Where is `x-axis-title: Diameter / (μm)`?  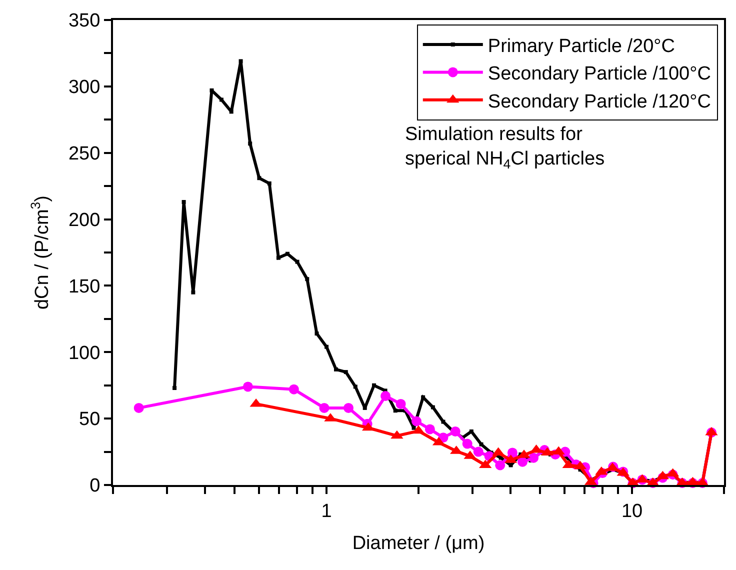 x-axis-title: Diameter / (μm) is located at coordinates (418, 543).